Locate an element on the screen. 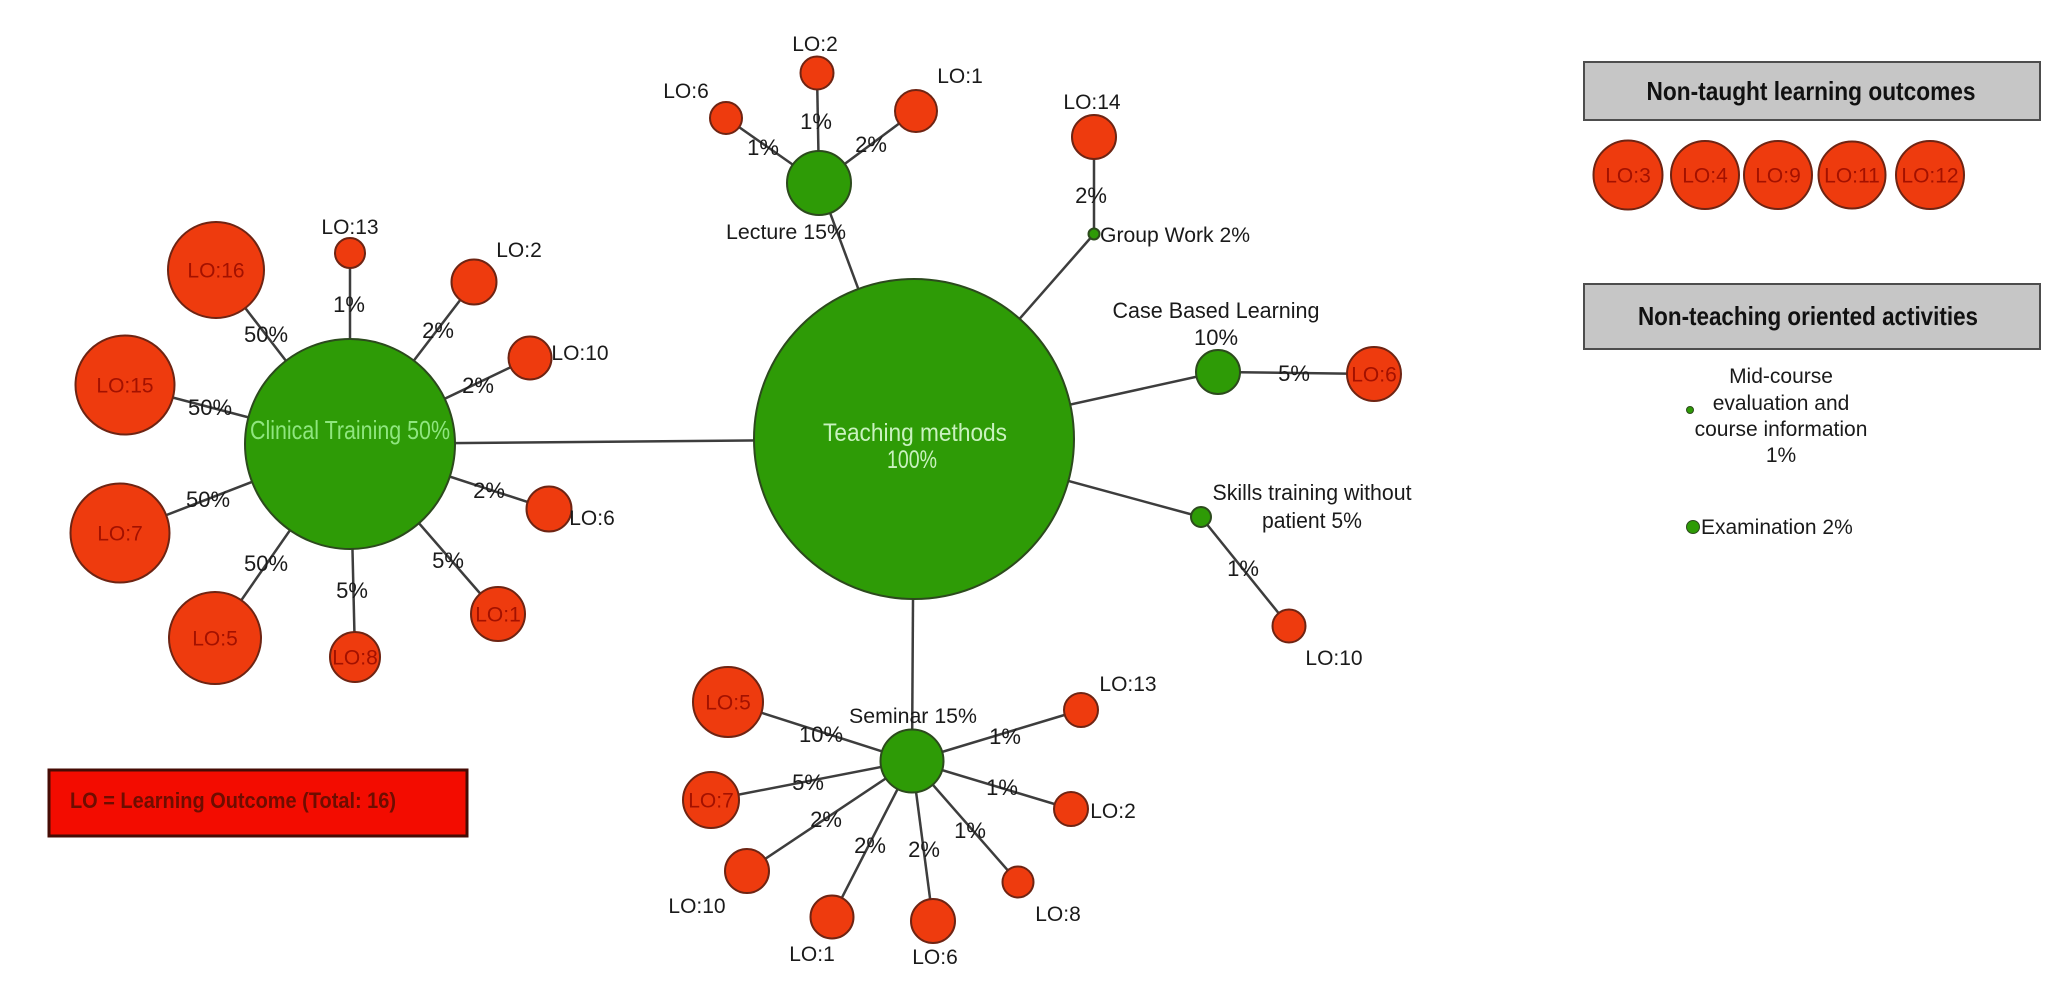 This screenshot has width=2059, height=1001. svg-text: Case Based Learning is located at coordinates (1216, 310).